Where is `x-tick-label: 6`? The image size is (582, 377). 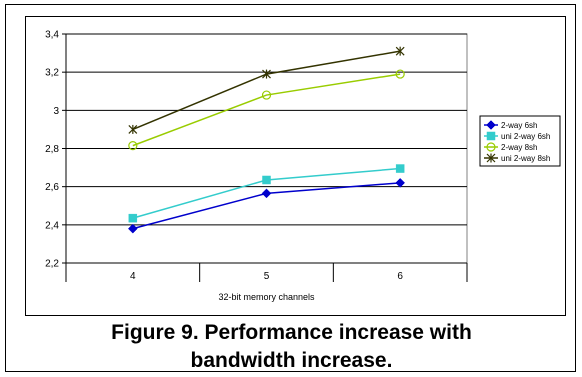
x-tick-label: 6 is located at coordinates (400, 276).